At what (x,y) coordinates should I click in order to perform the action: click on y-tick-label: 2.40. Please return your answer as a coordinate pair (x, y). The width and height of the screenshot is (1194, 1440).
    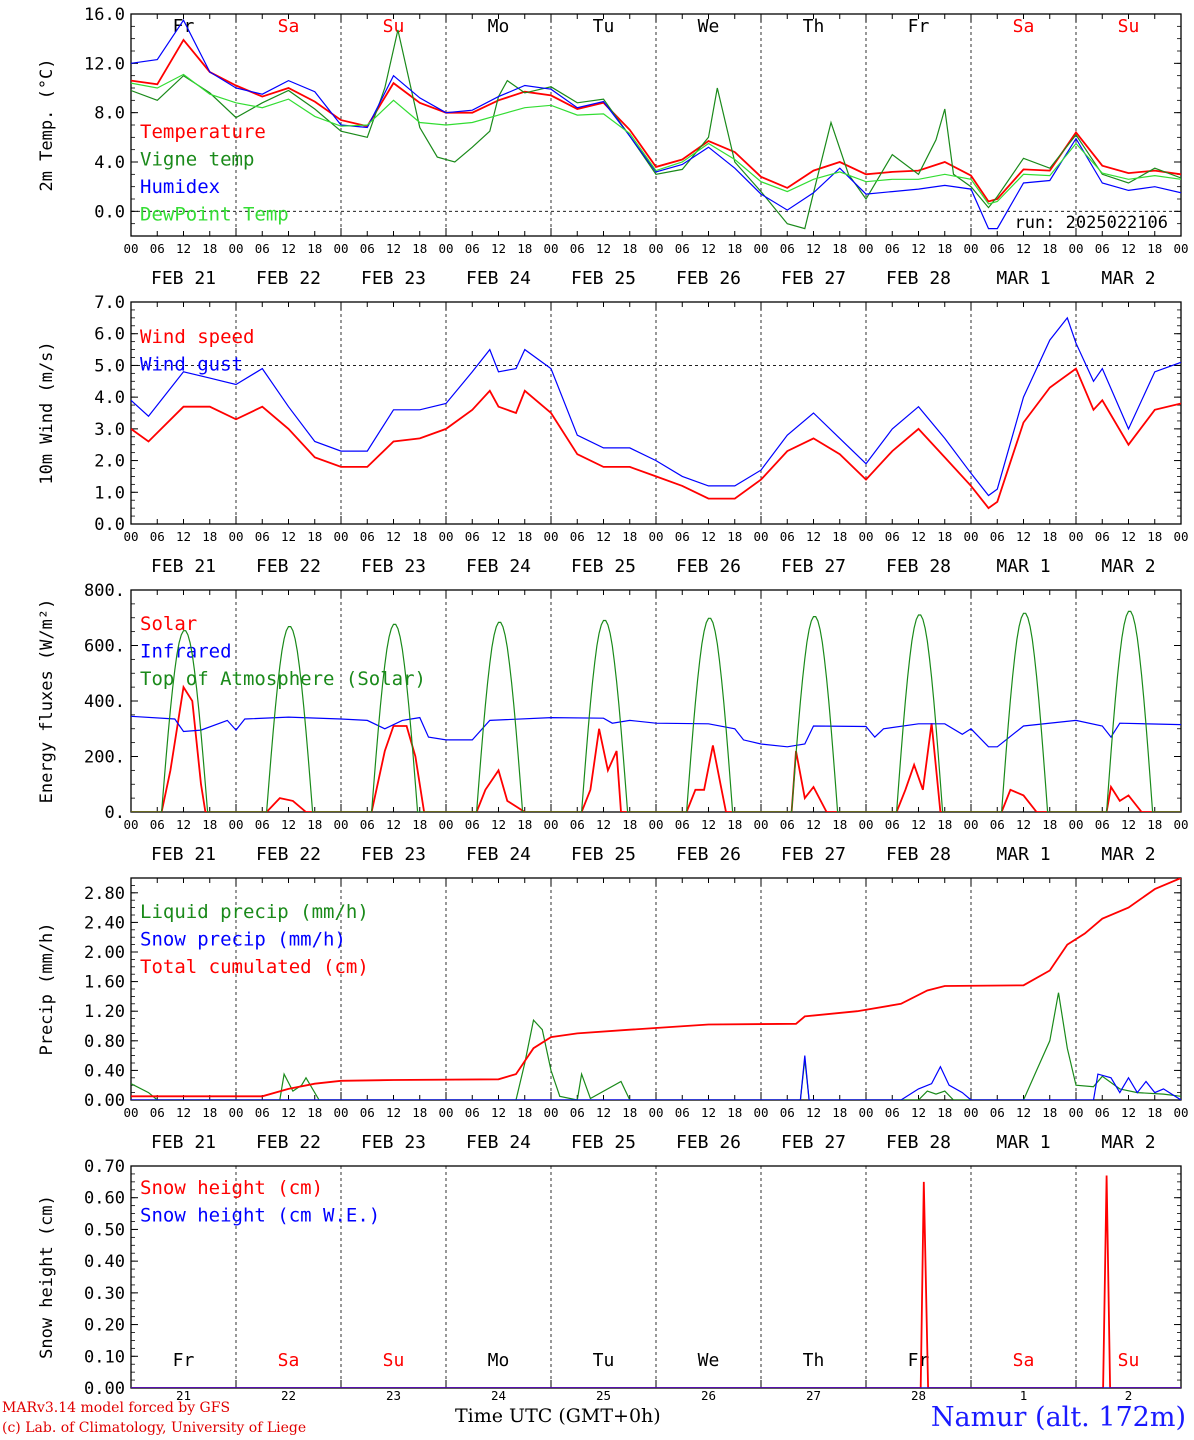
    Looking at the image, I should click on (104, 923).